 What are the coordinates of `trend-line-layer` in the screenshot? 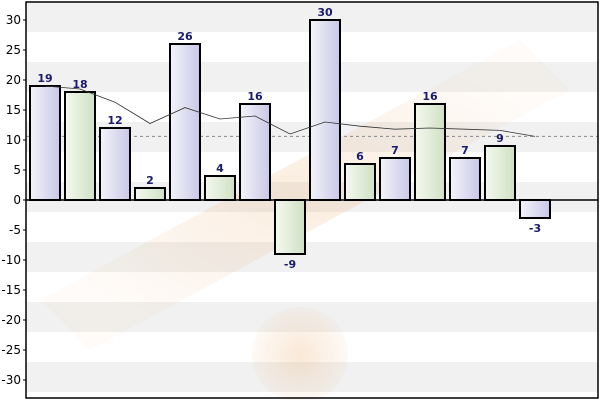 It's located at (290, 111).